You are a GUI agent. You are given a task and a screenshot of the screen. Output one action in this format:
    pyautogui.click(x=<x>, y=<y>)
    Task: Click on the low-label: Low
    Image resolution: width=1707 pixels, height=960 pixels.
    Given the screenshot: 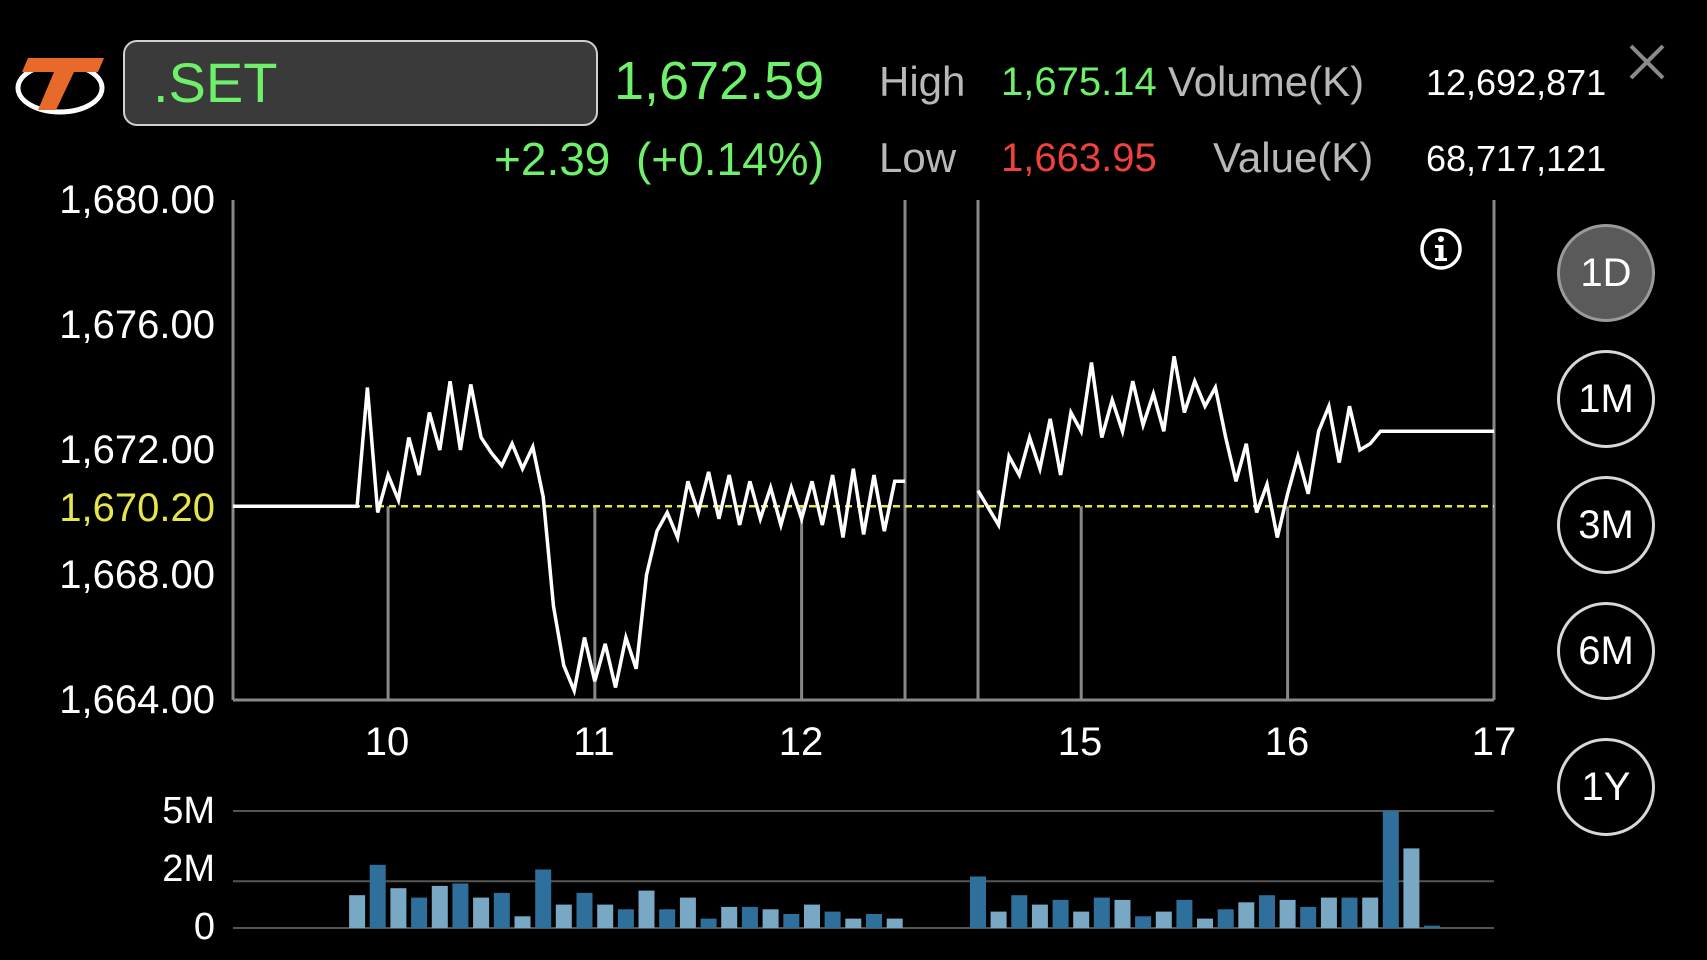 What is the action you would take?
    pyautogui.click(x=918, y=157)
    